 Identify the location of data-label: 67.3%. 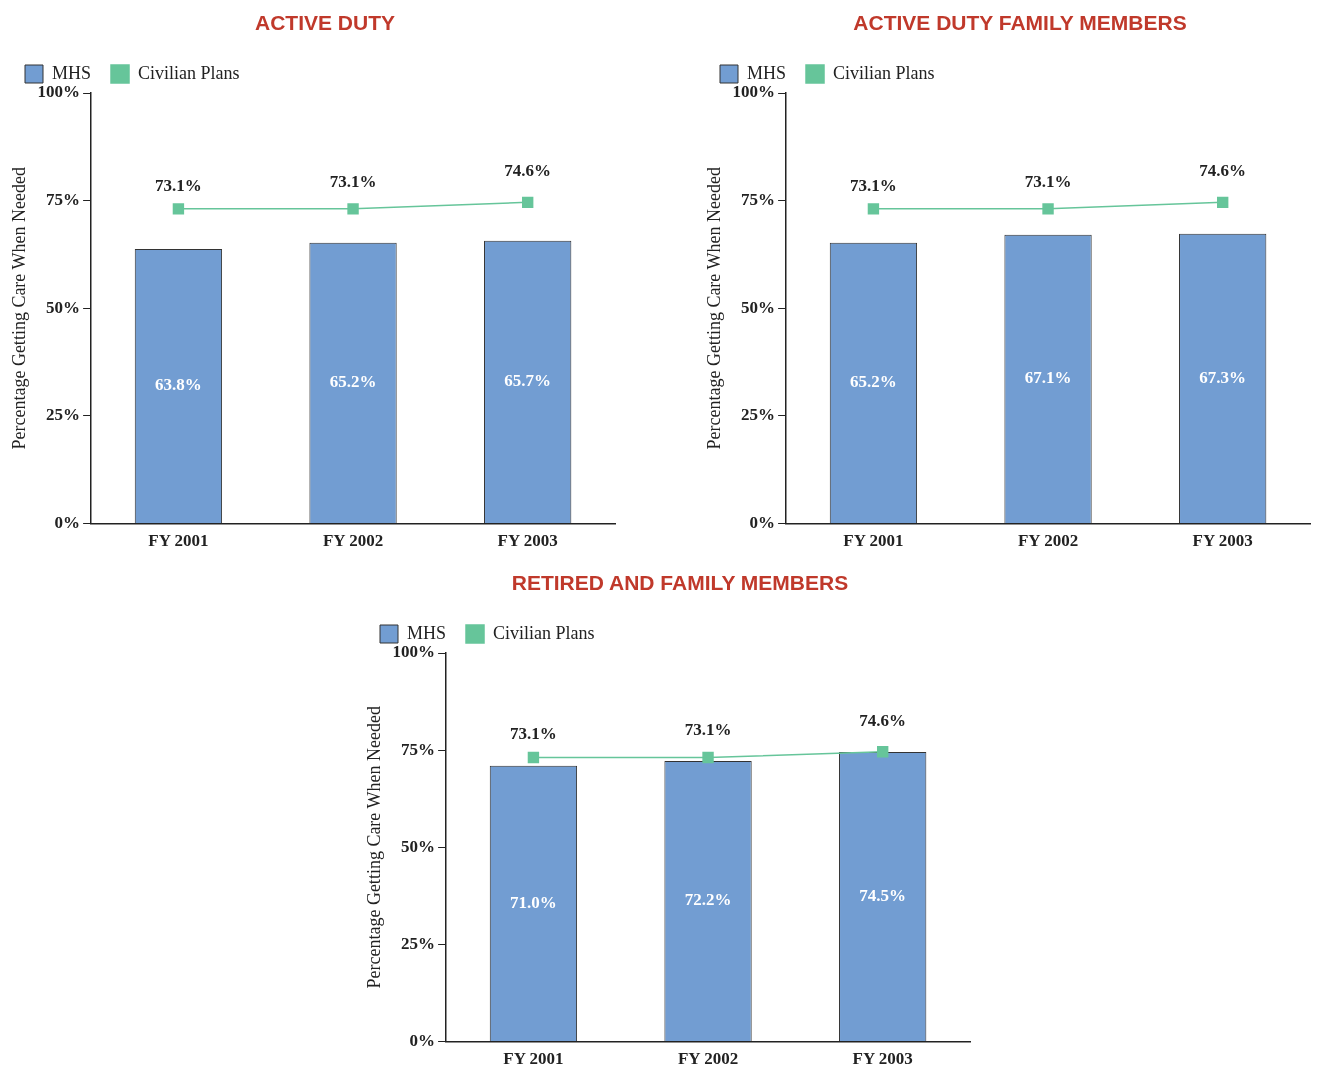
(1223, 377).